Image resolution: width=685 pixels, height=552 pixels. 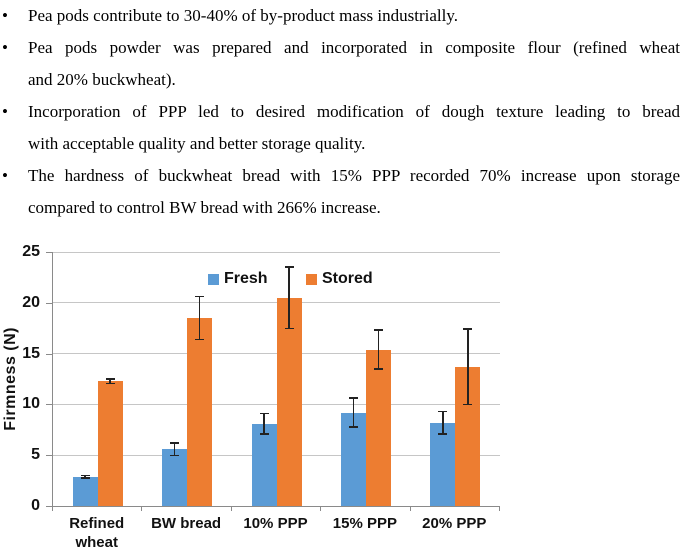 What do you see at coordinates (175, 477) in the screenshot?
I see `bar-fresh-bw-bread` at bounding box center [175, 477].